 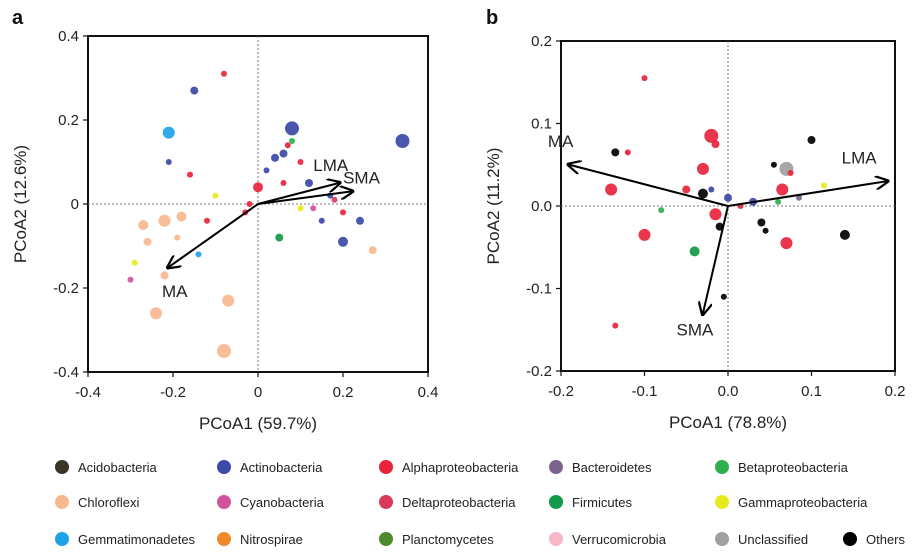 I want to click on legend-item: Firmicutes, so click(x=590, y=502).